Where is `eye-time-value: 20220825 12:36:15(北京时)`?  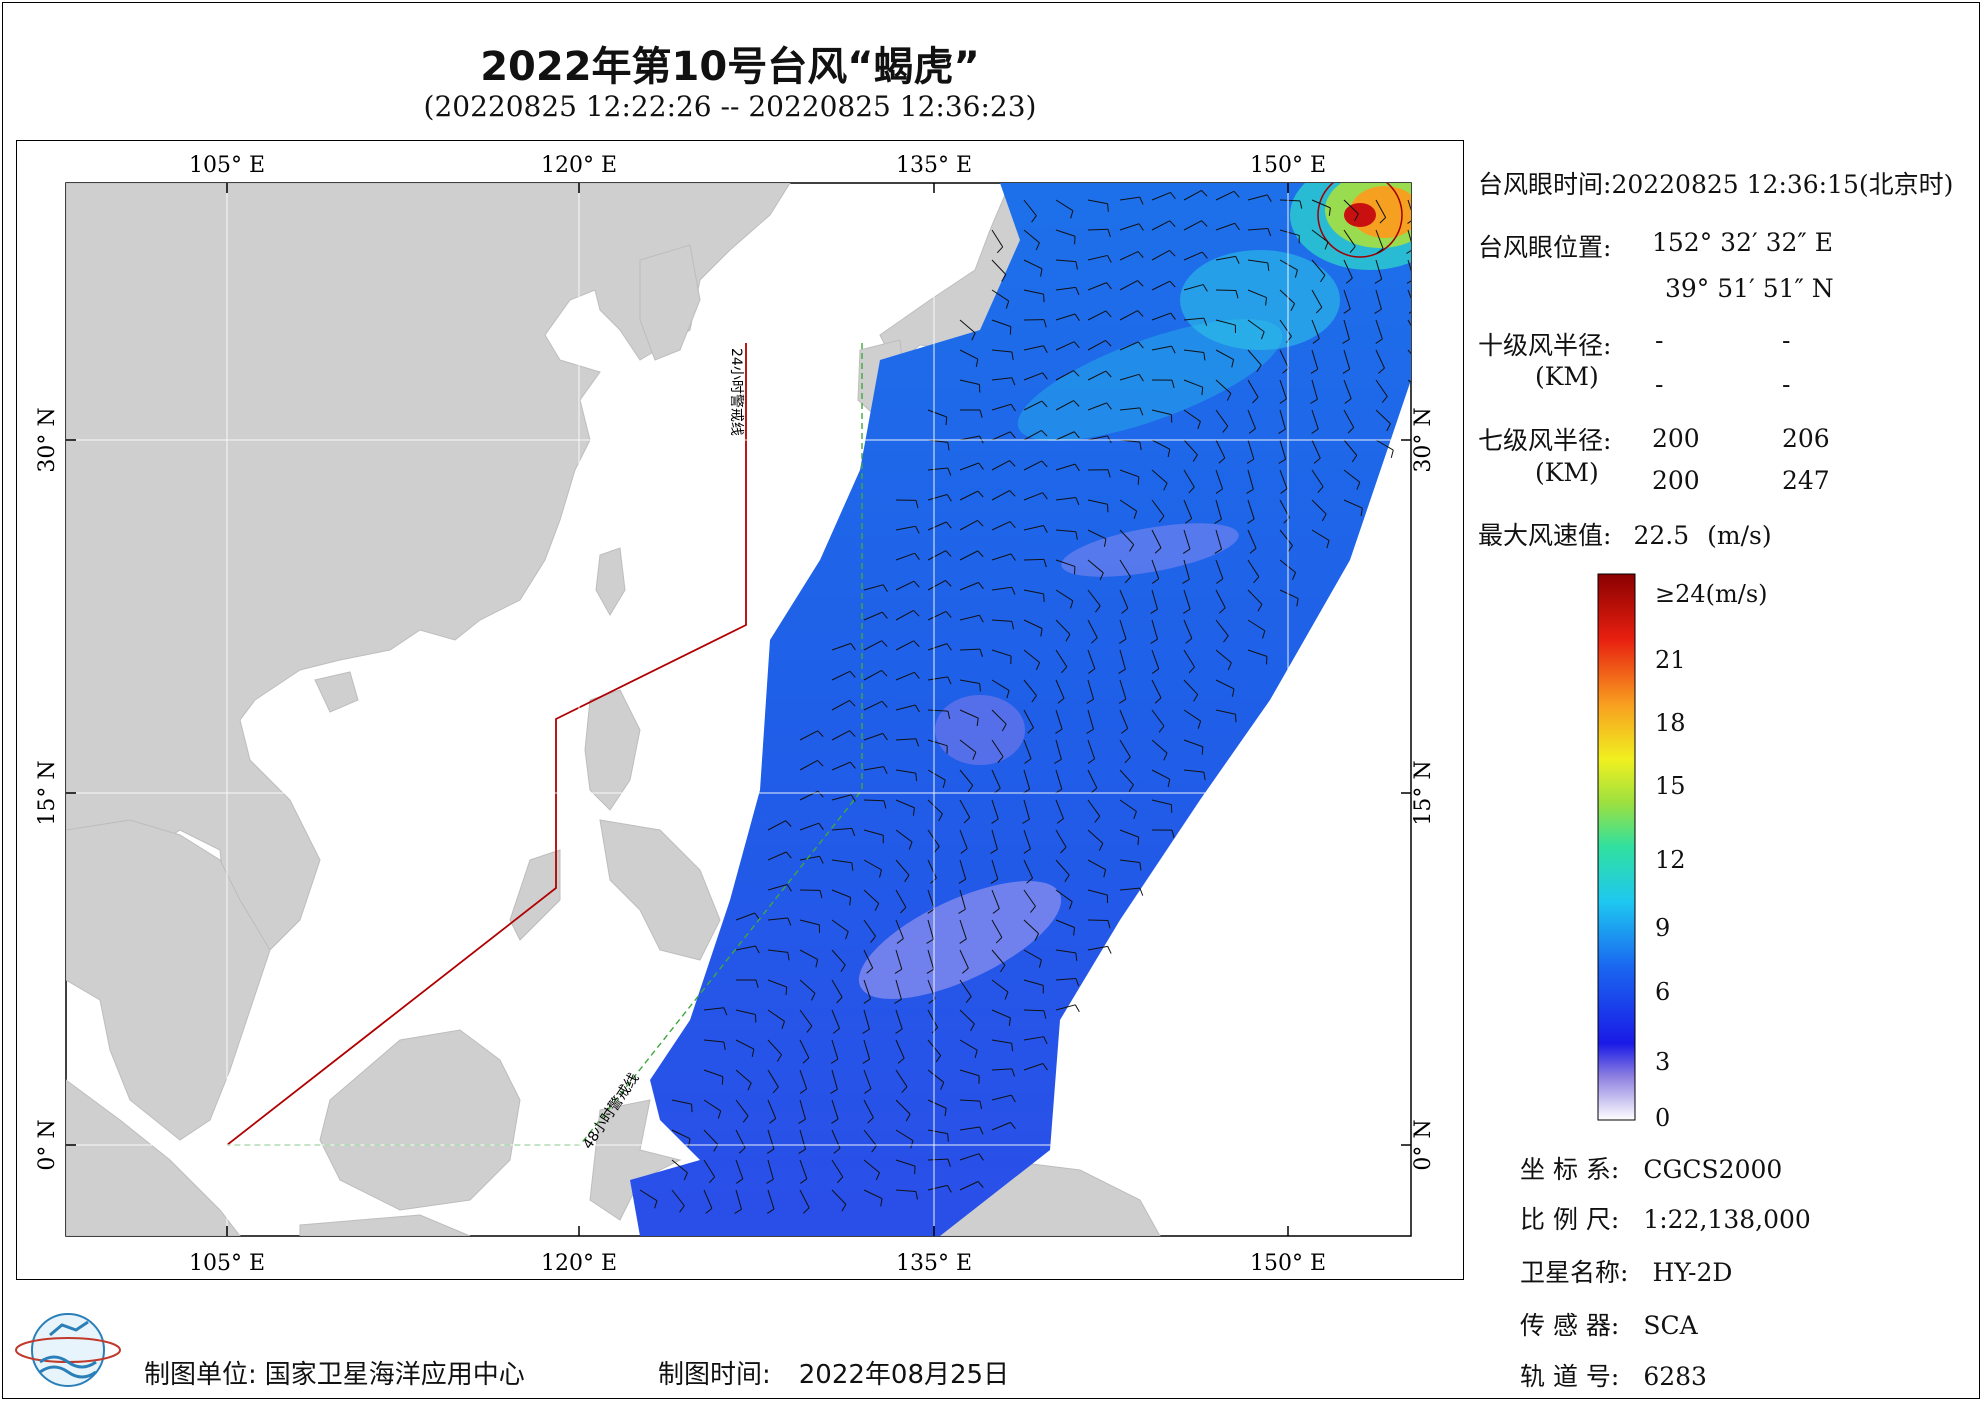
eye-time-value: 20220825 12:36:15(北京时) is located at coordinates (1782, 184).